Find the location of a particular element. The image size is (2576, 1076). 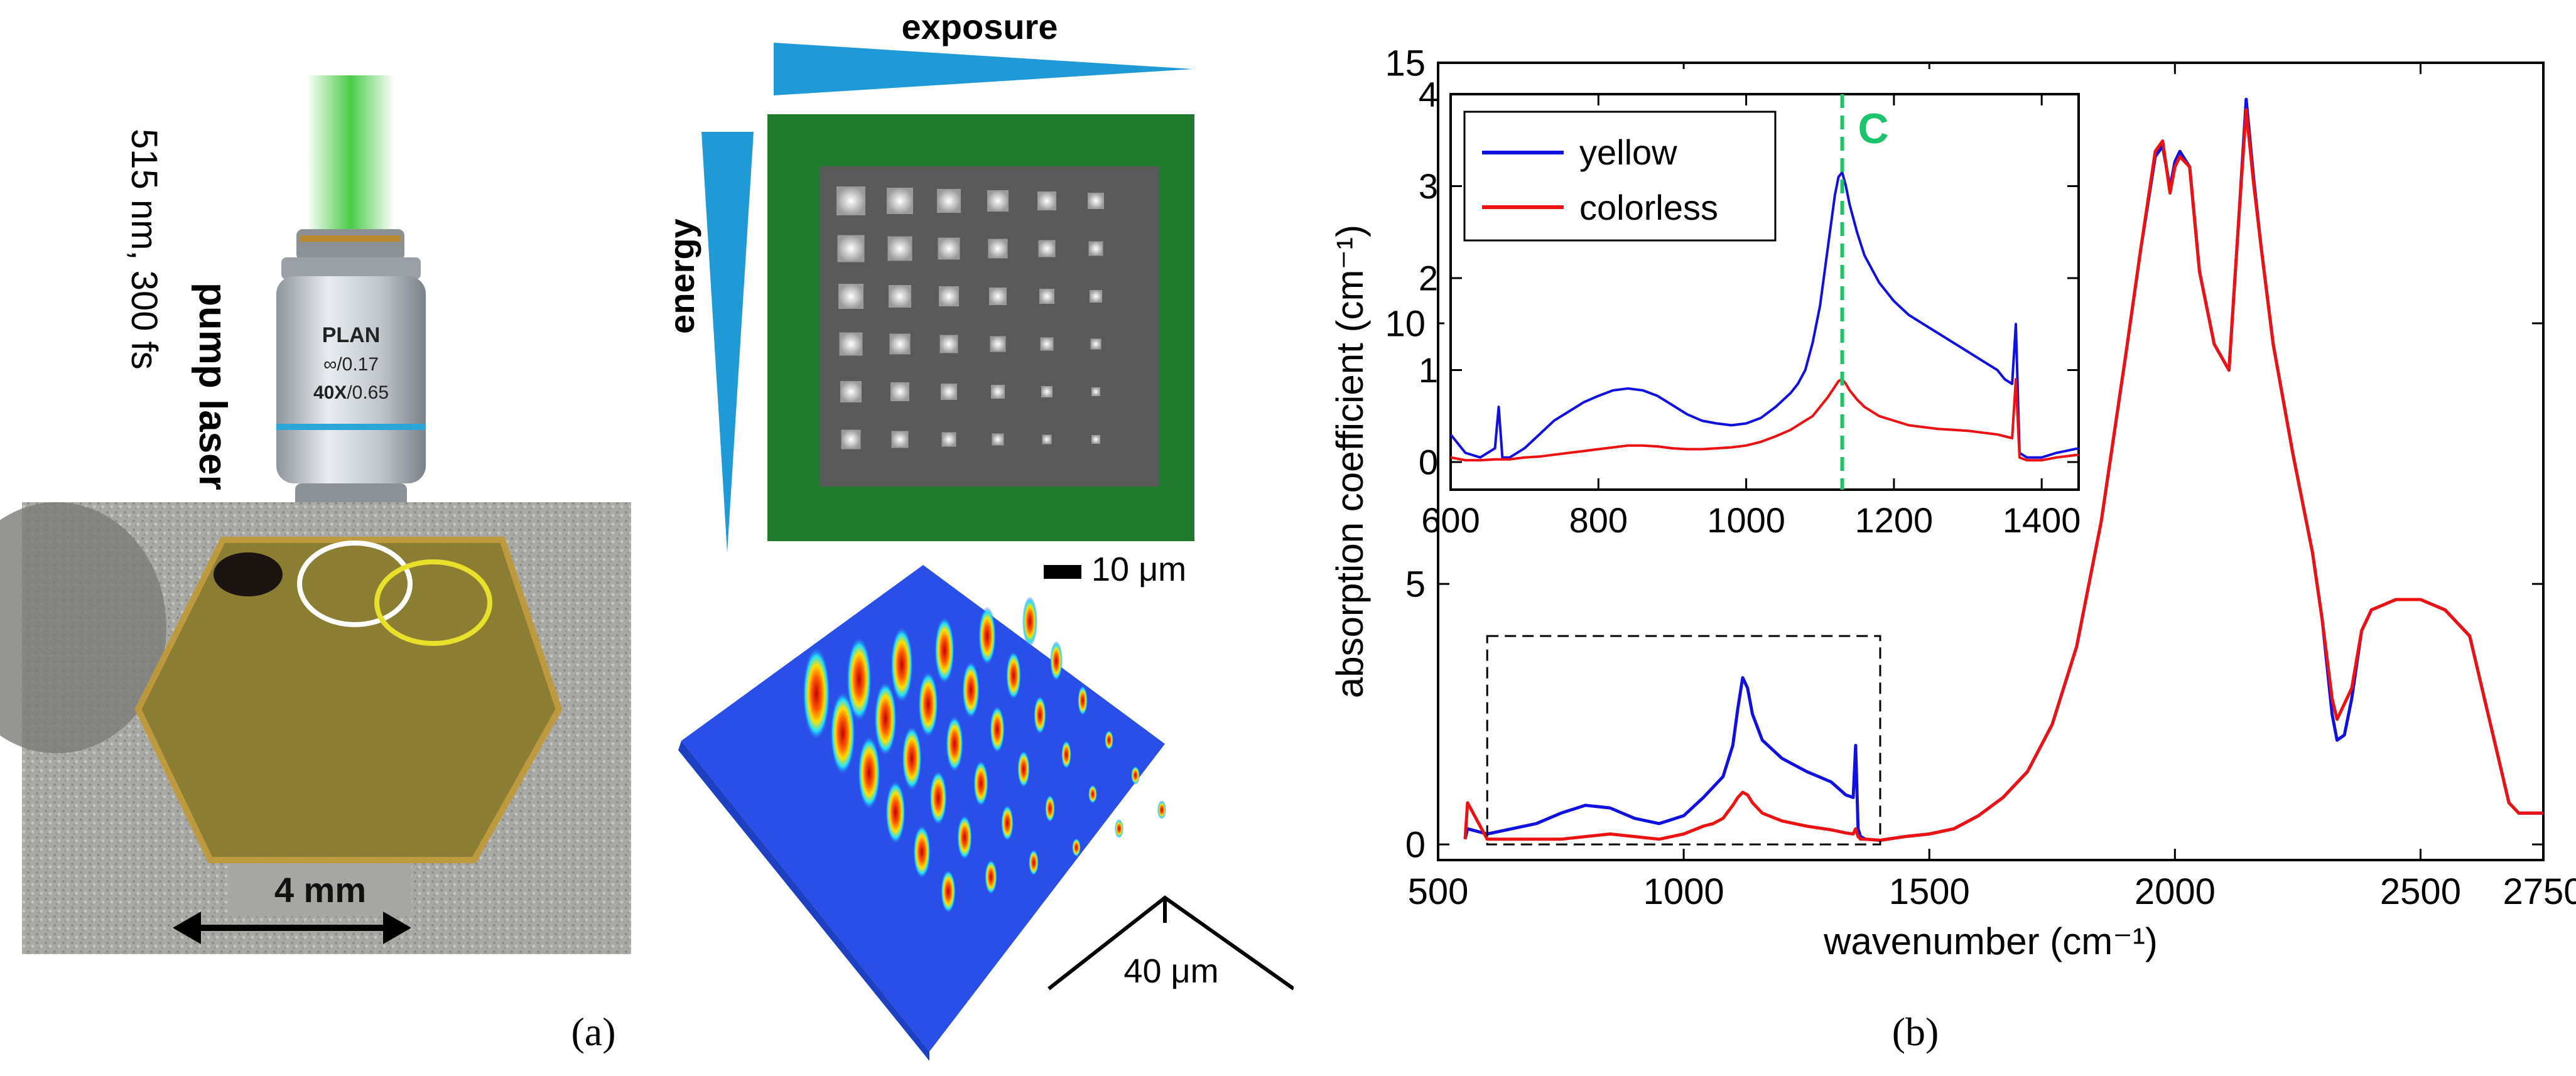

zoom-region-box is located at coordinates (1684, 740).